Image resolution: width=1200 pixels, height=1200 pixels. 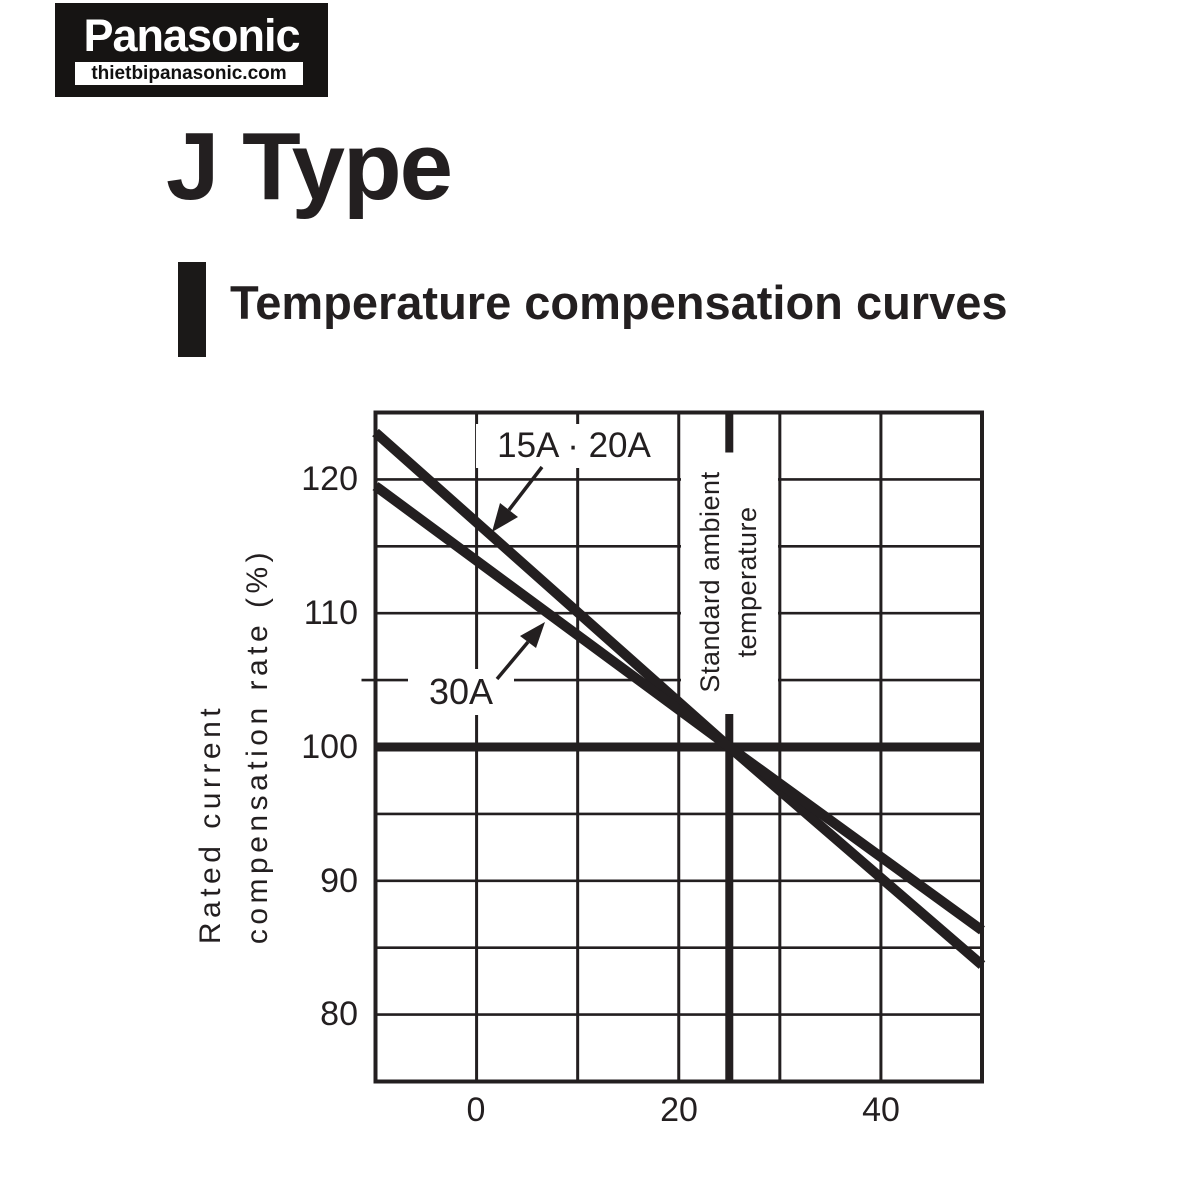 I want to click on panasonic-logo-text: Panasonic, so click(x=191, y=35).